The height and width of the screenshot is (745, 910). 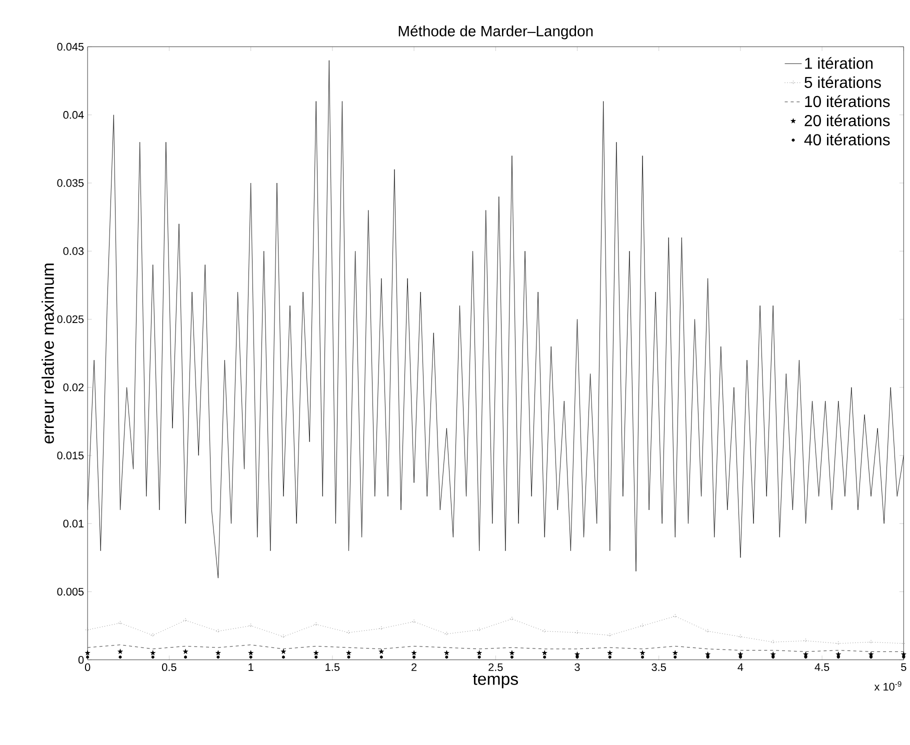 What do you see at coordinates (822, 667) in the screenshot?
I see `x-tick-label: 4.5` at bounding box center [822, 667].